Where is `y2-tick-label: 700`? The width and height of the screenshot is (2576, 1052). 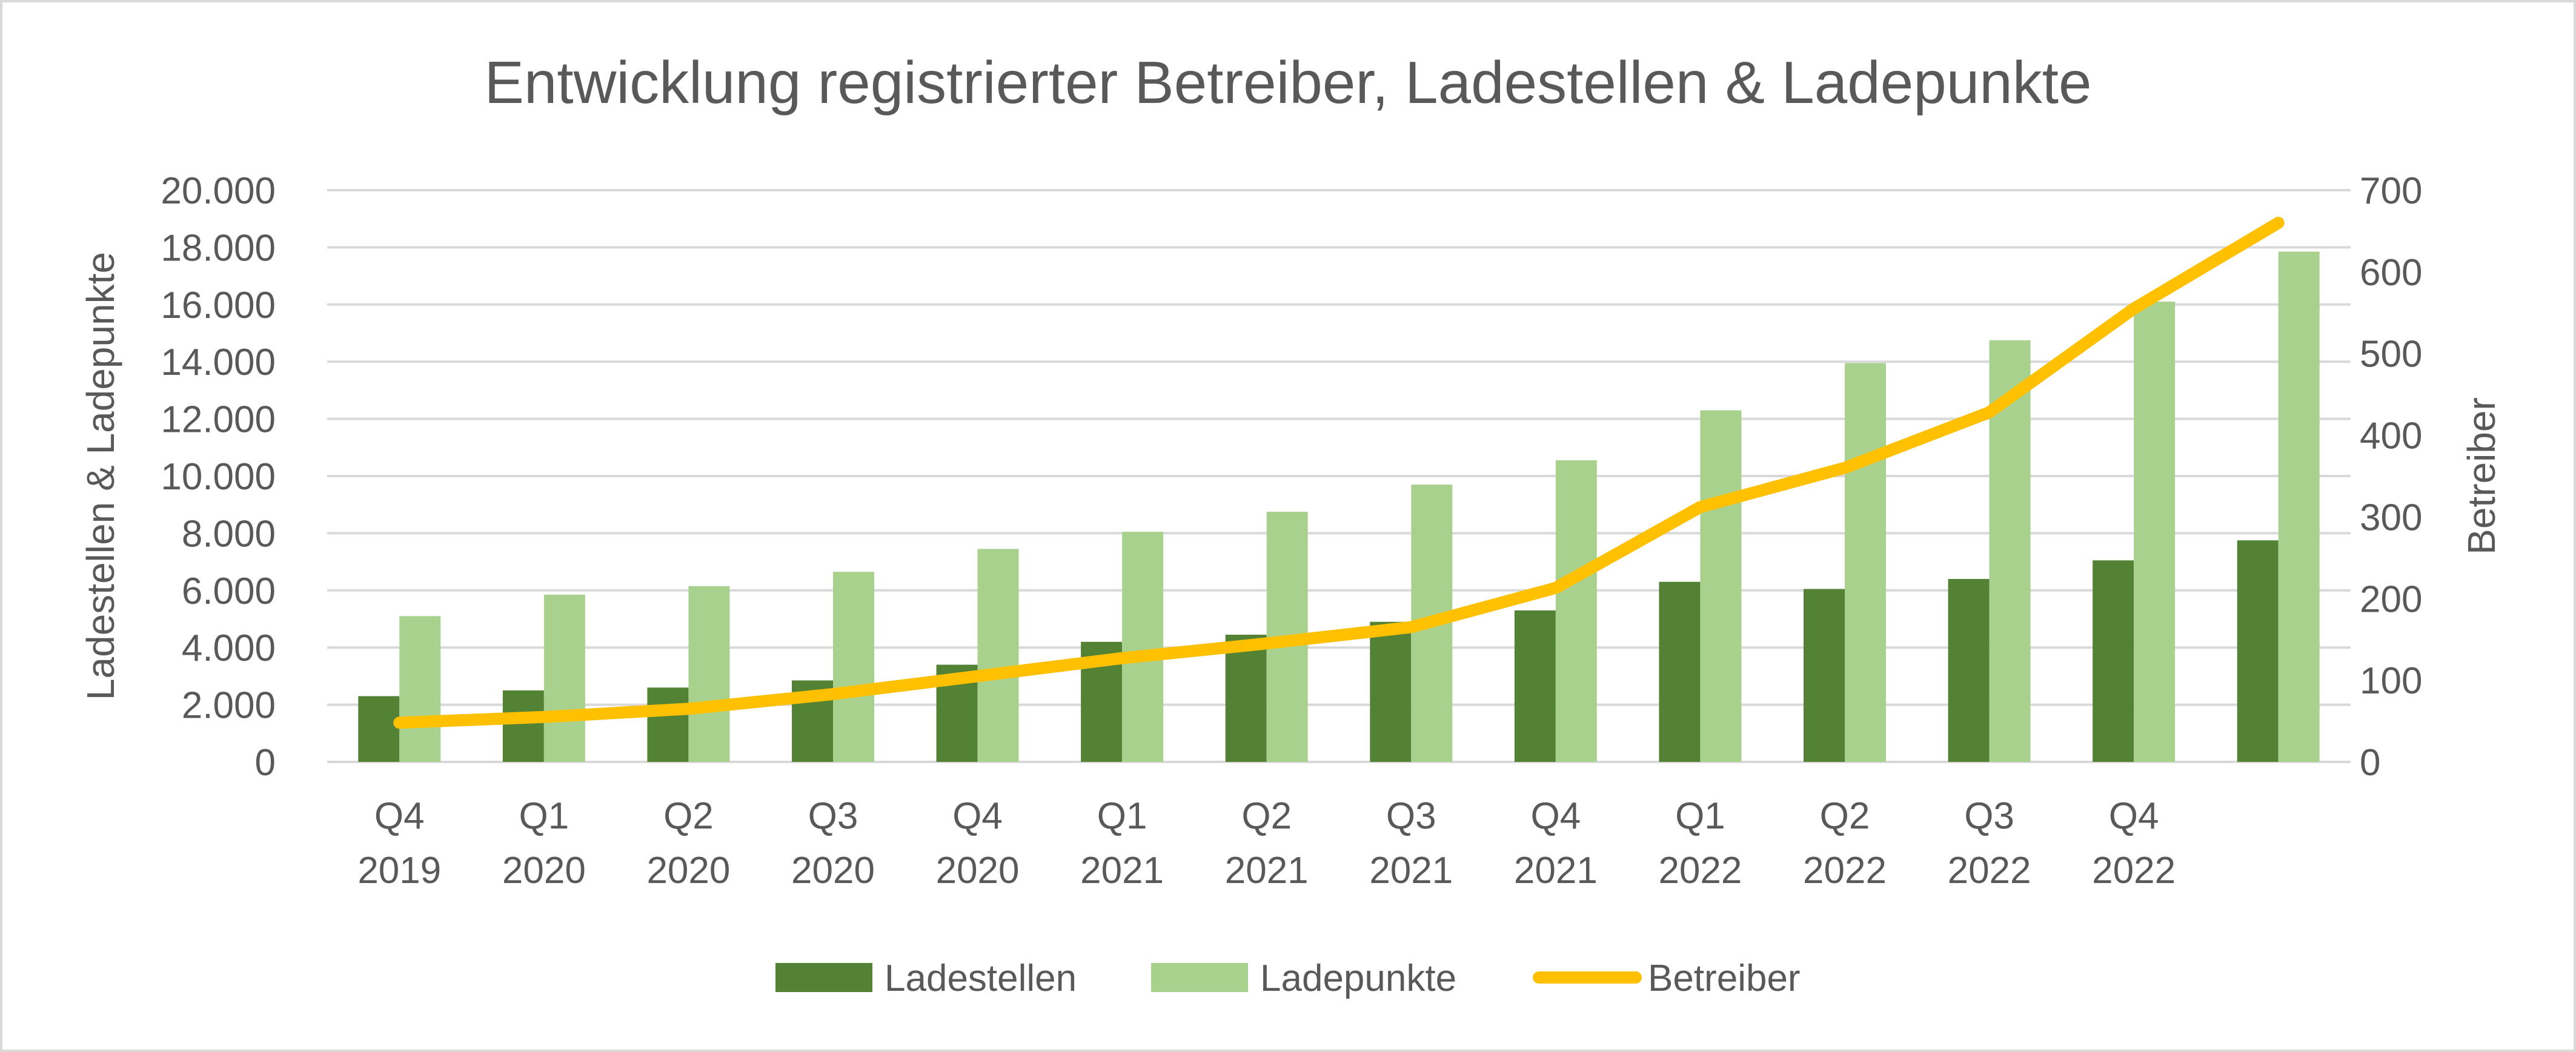 y2-tick-label: 700 is located at coordinates (2391, 191).